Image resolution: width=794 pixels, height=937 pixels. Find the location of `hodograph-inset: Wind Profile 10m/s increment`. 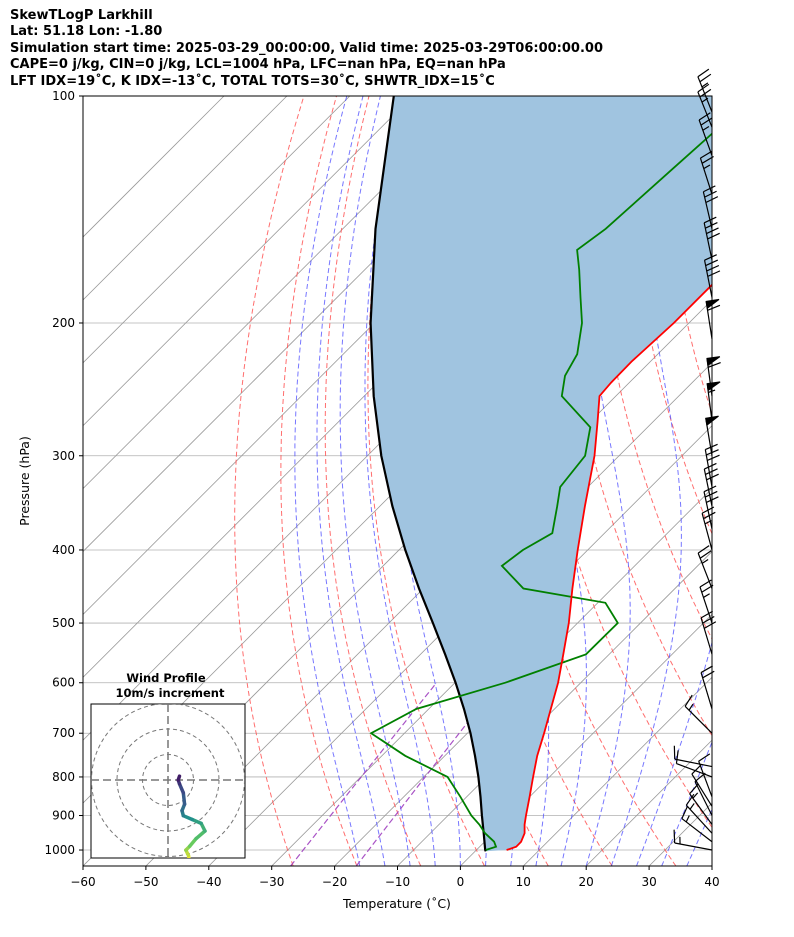

hodograph-inset: Wind Profile 10m/s increment is located at coordinates (168, 765).